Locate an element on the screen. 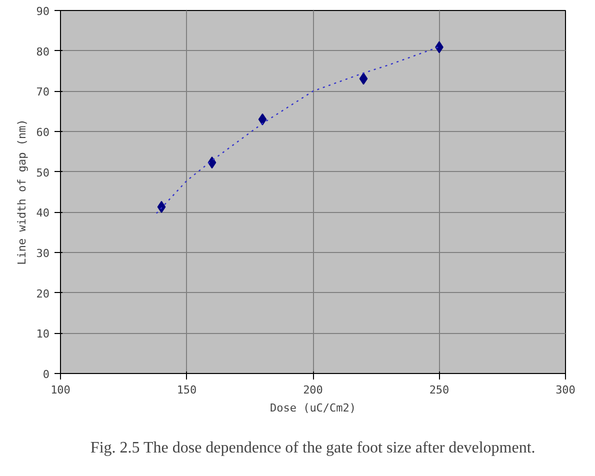 This screenshot has height=476, width=595. y-tick-label: 70 is located at coordinates (43, 92).